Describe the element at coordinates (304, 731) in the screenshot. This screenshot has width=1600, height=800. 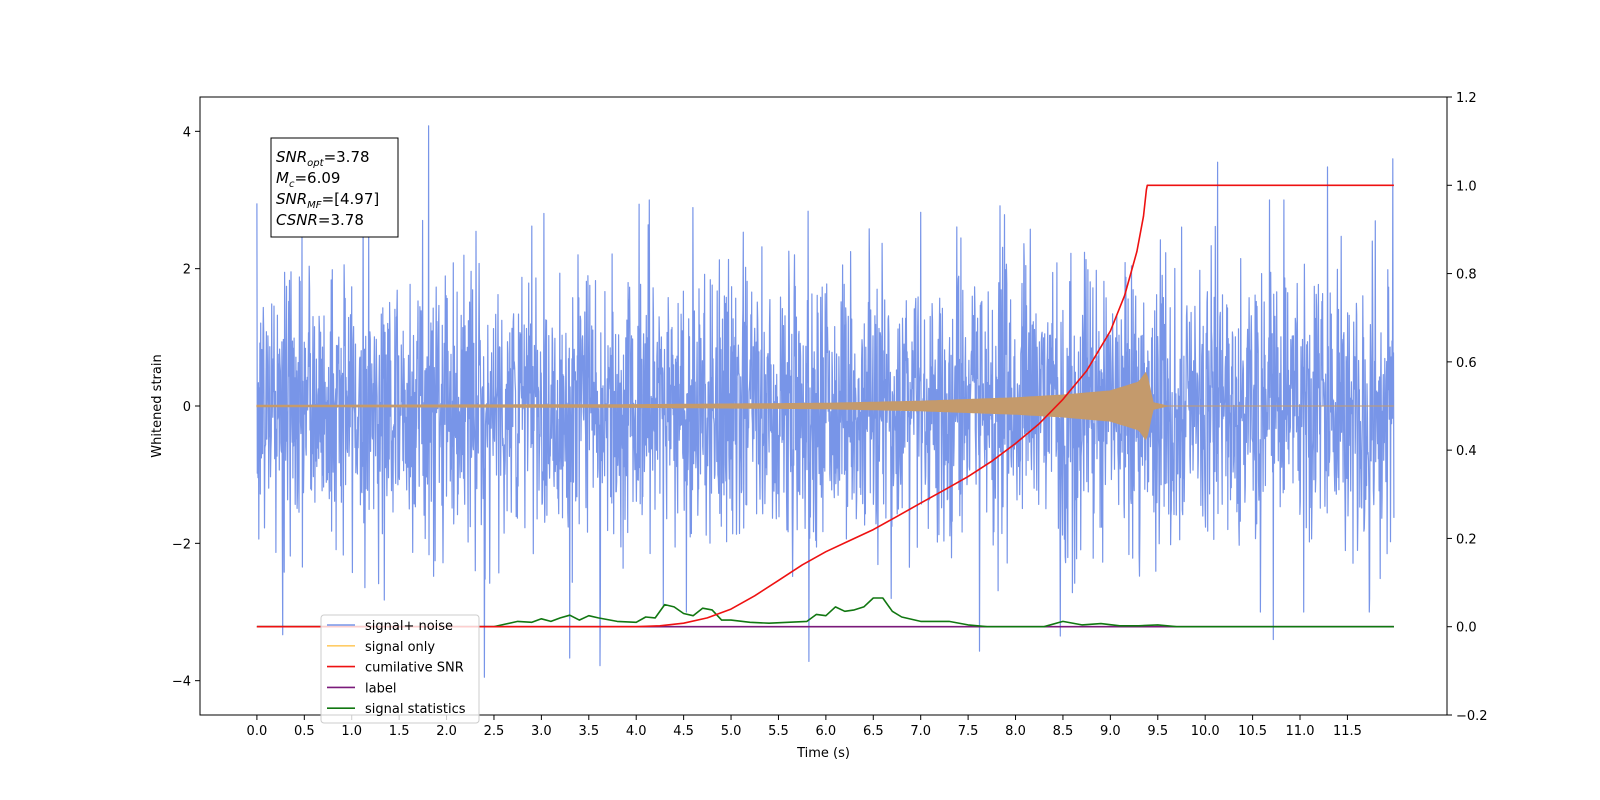
I see `x-tick-label: 0.5` at that location.